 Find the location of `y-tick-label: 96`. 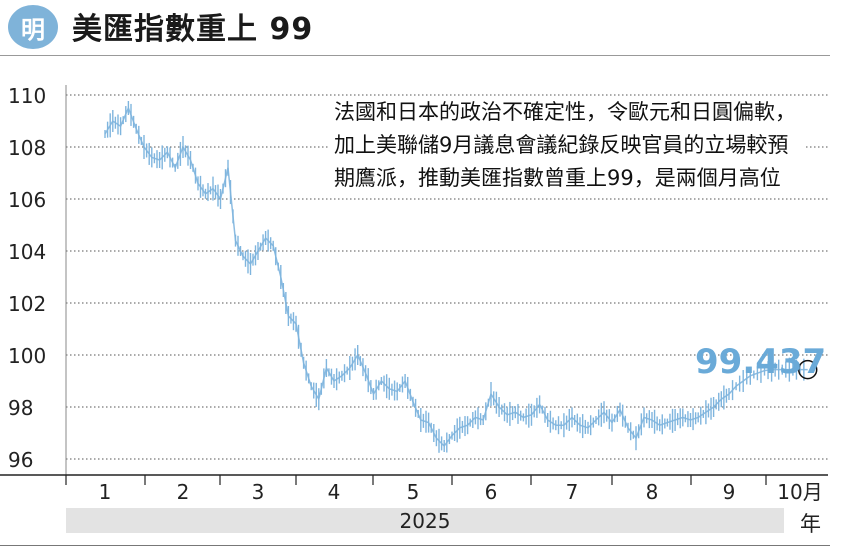

y-tick-label: 96 is located at coordinates (20, 460).